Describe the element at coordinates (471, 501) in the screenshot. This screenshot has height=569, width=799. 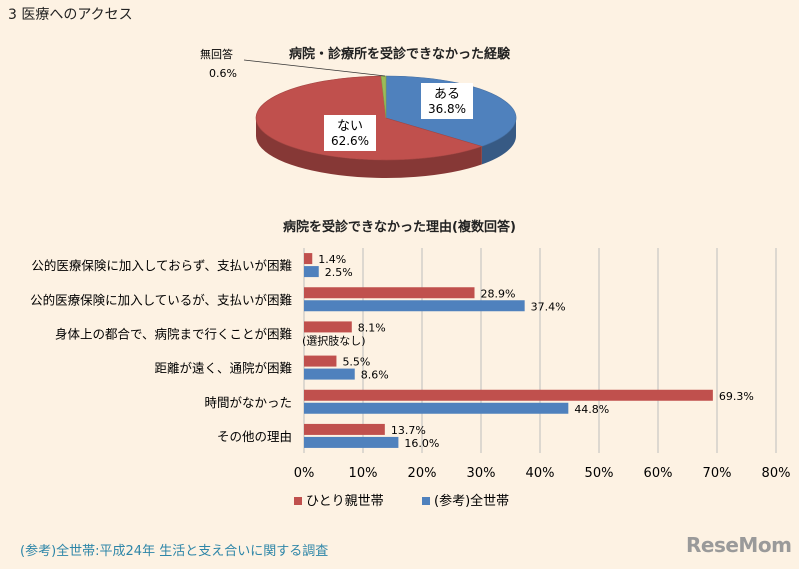
I see `legend-label-1: (参考)全世帯` at that location.